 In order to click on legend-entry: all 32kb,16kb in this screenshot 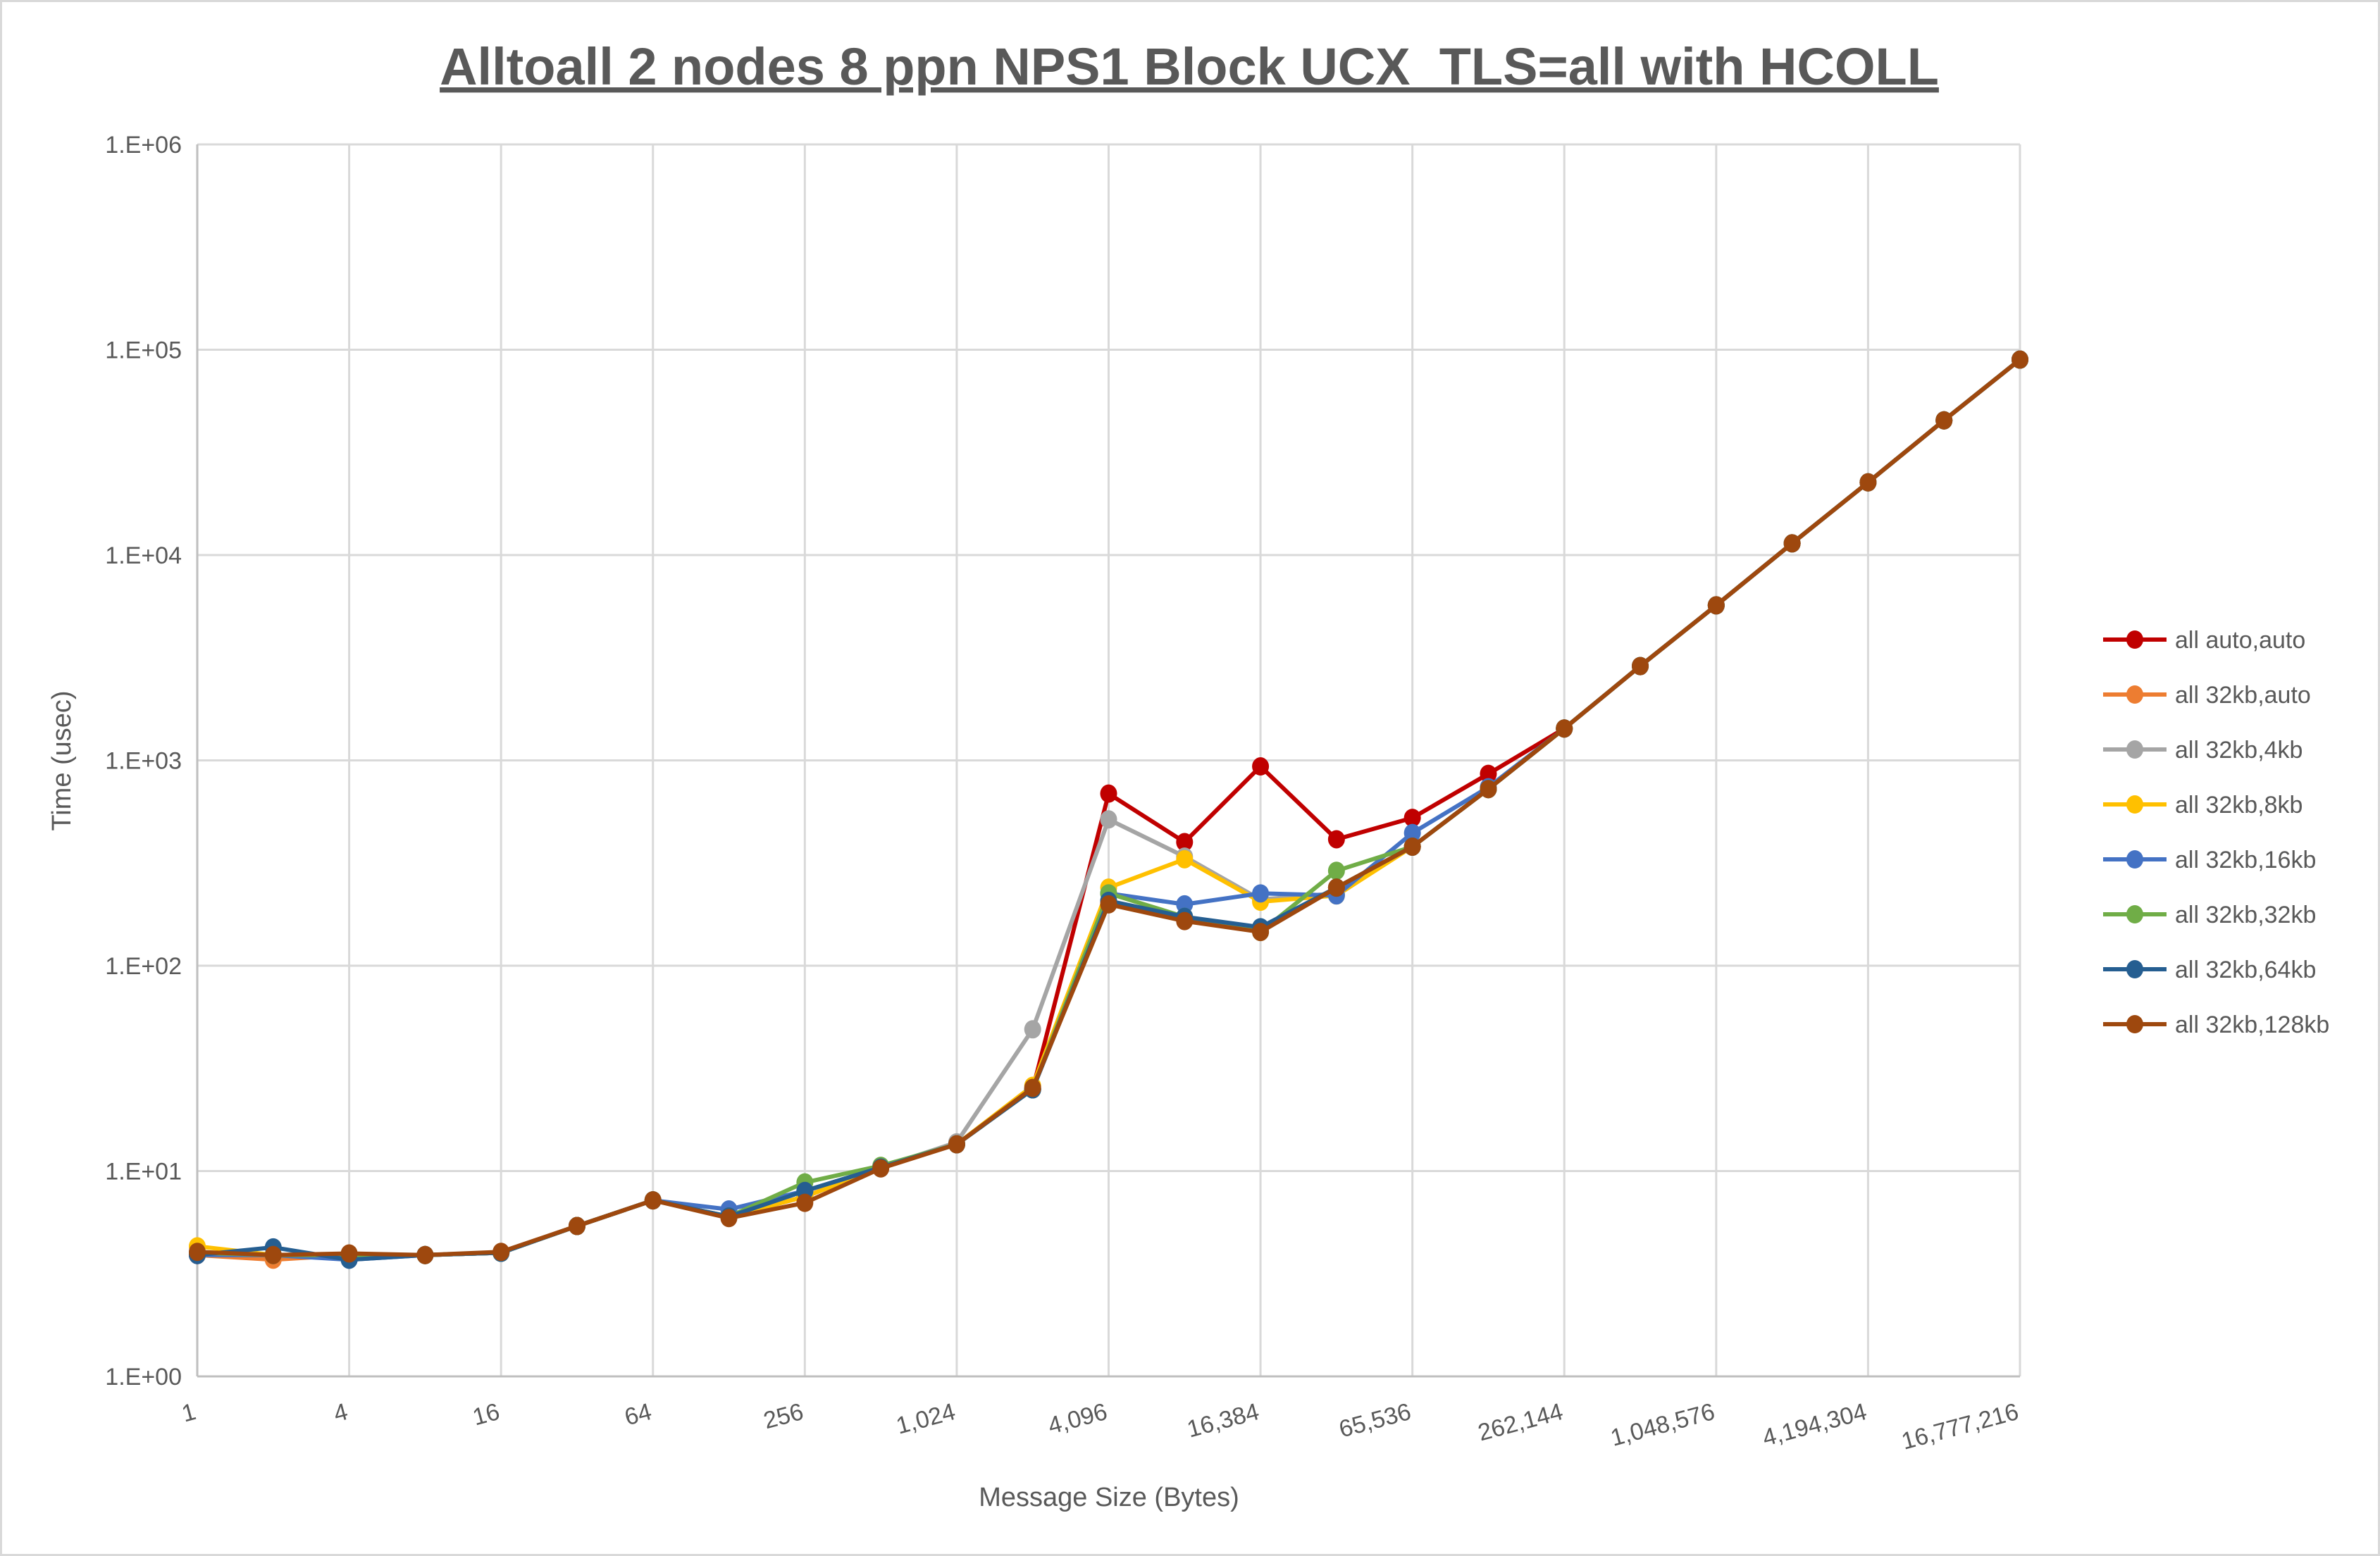, I will do `click(2209, 860)`.